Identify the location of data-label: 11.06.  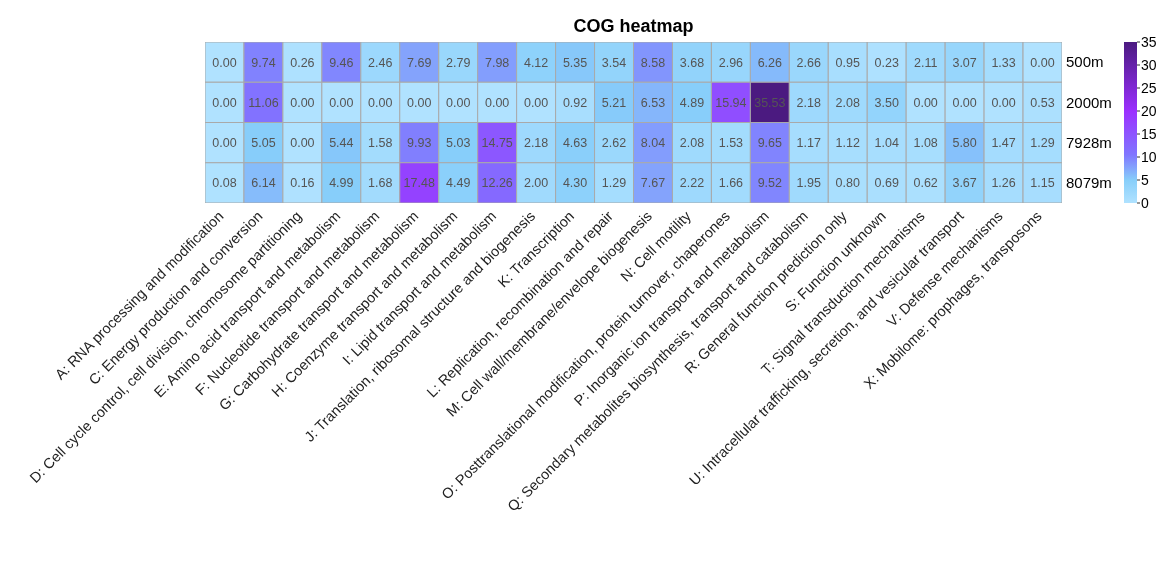
(263, 102).